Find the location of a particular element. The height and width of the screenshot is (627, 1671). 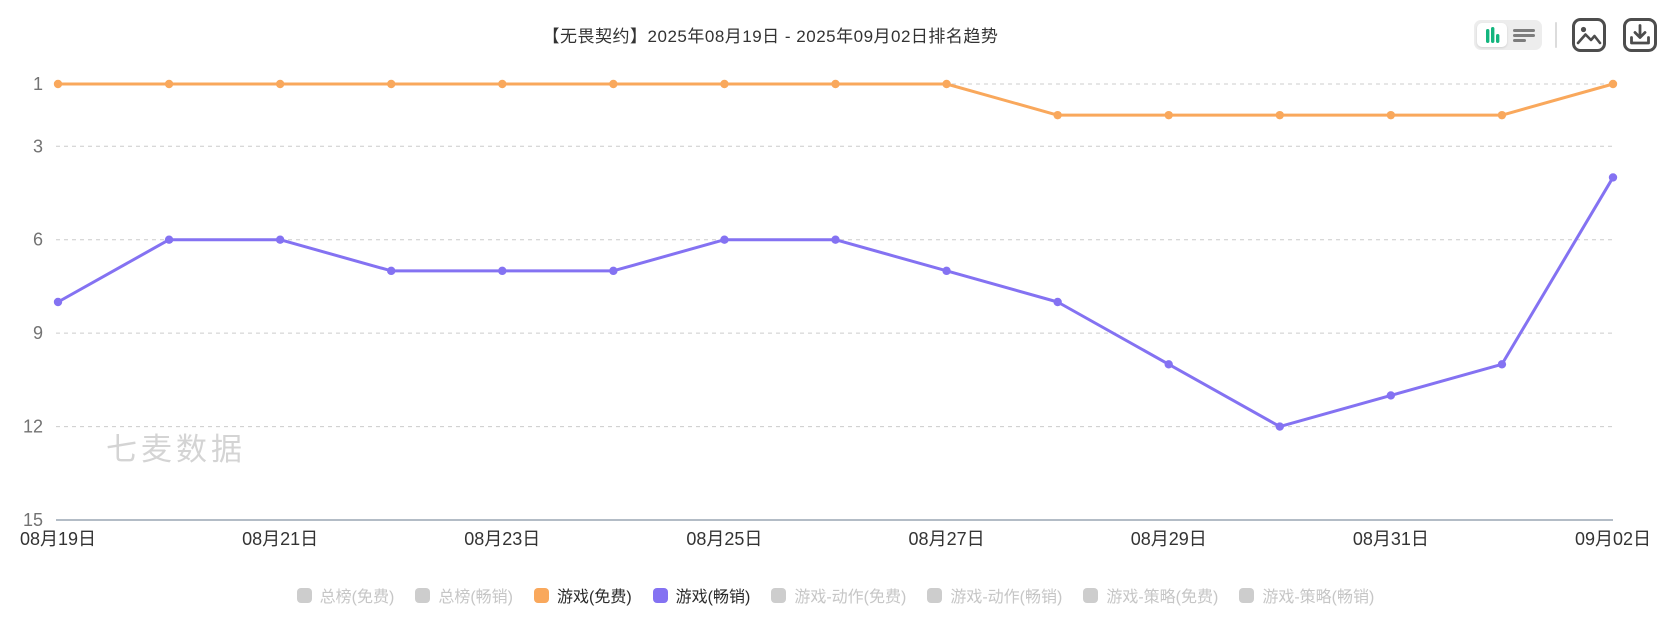

image-icon is located at coordinates (1589, 35).